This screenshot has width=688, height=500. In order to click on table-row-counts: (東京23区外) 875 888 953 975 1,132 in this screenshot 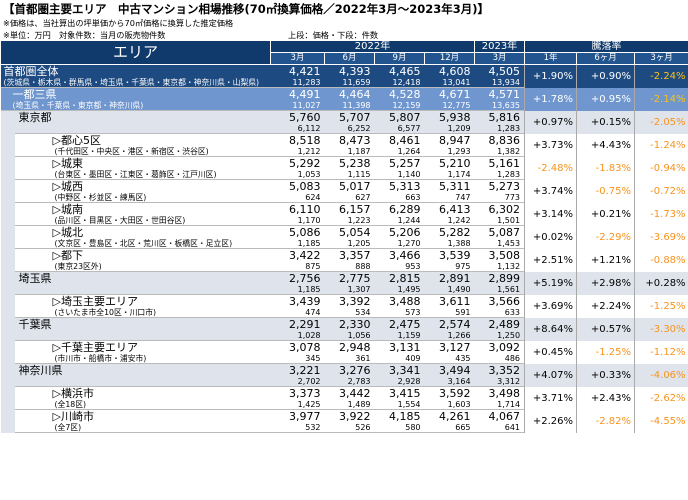, I will do `click(344, 267)`.